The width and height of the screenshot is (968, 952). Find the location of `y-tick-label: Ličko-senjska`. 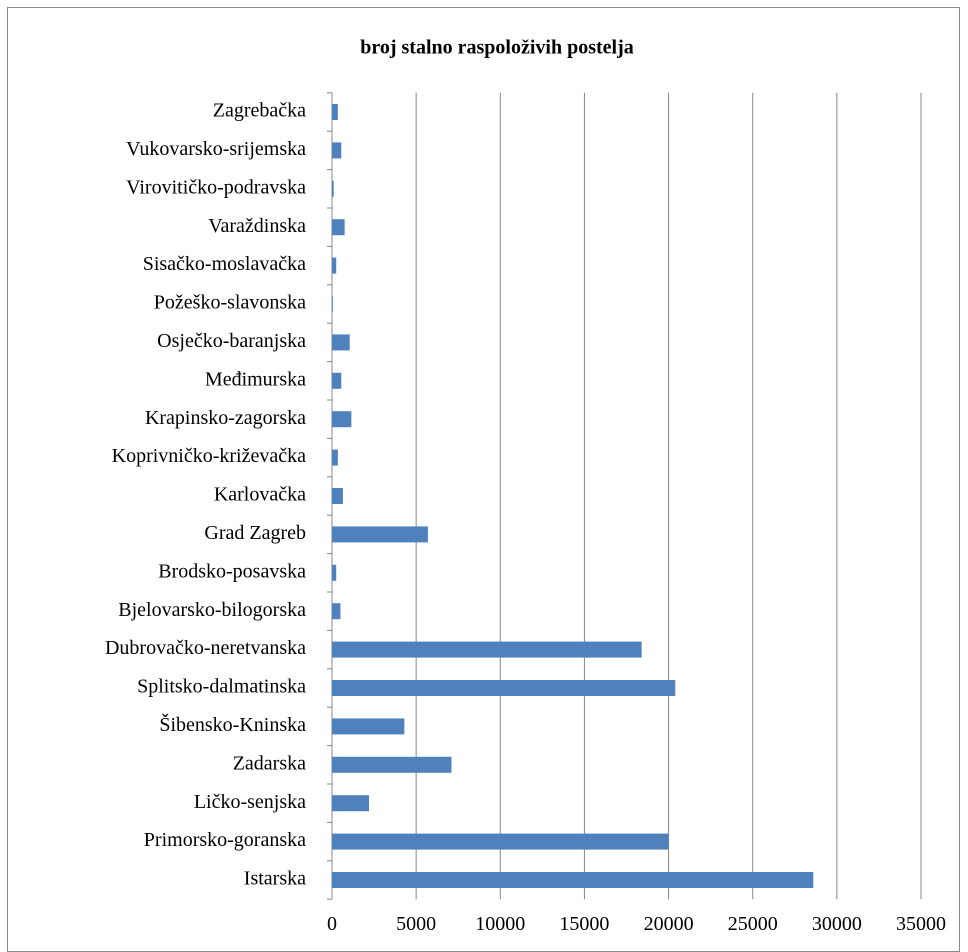

y-tick-label: Ličko-senjska is located at coordinates (250, 802).